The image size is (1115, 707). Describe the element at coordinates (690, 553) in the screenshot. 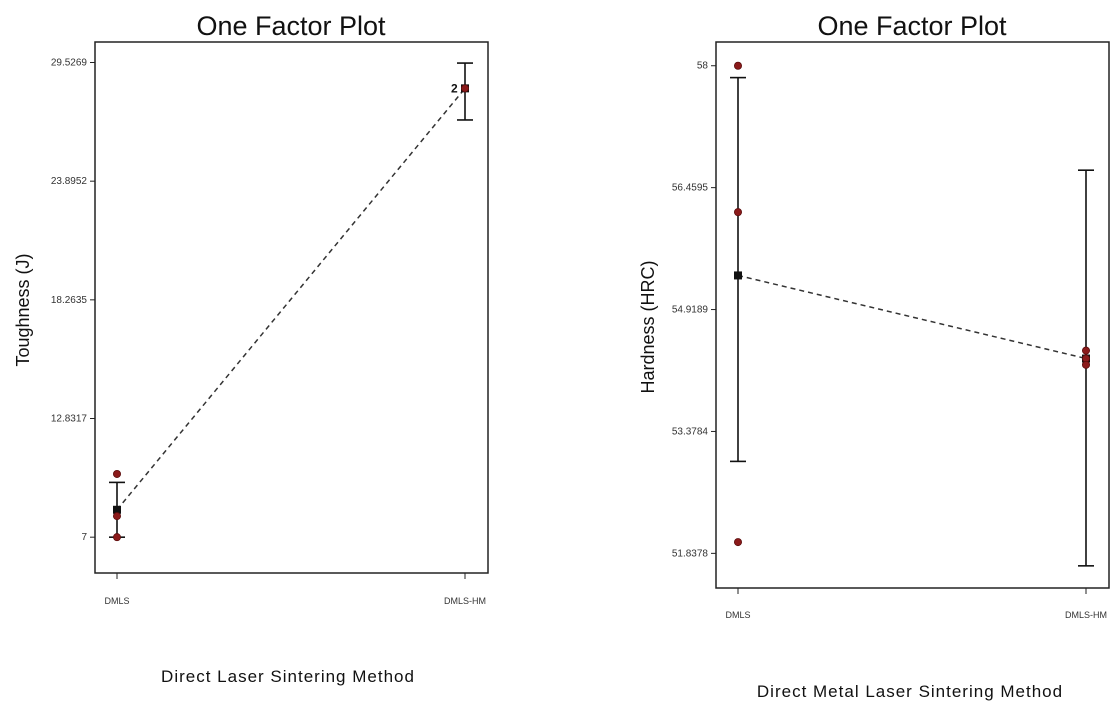

I see `y-tick-label: 51.8378` at that location.